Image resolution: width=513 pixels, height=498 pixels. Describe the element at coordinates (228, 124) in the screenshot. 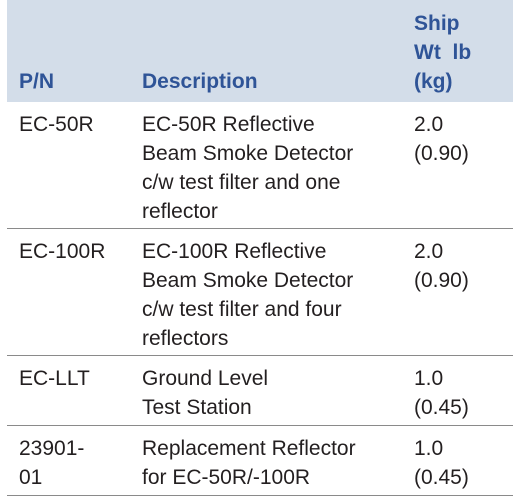

I see `description-line: EC-50R Reflective` at that location.